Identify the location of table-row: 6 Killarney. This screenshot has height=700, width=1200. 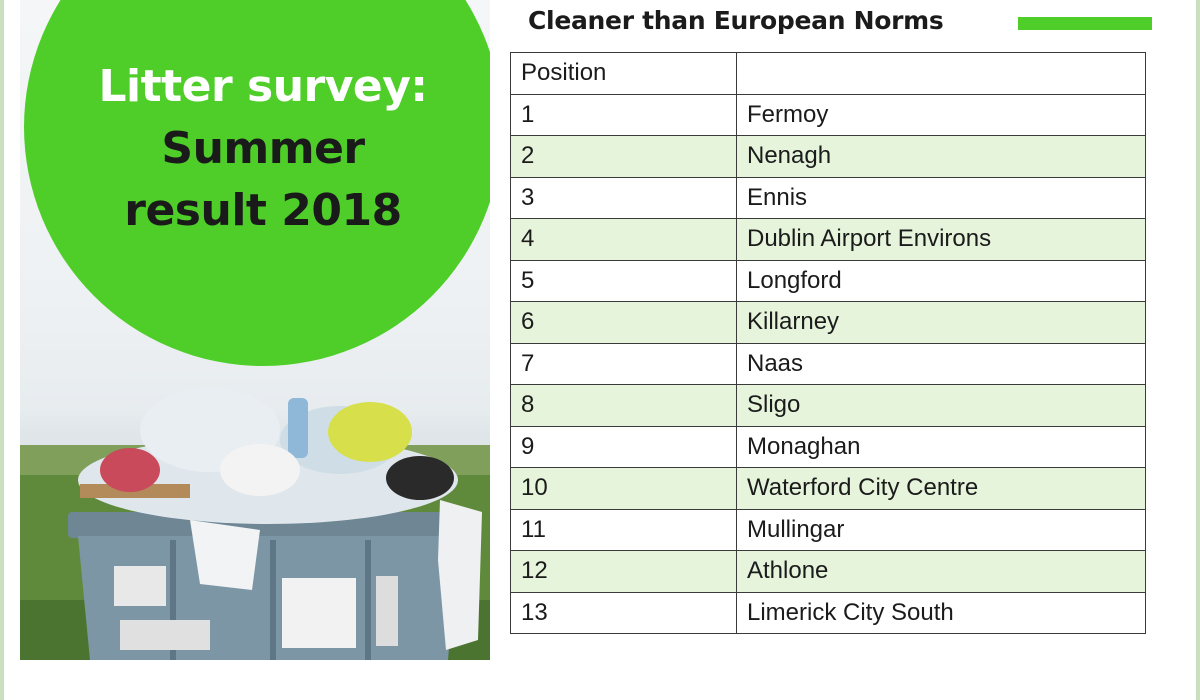
(828, 322).